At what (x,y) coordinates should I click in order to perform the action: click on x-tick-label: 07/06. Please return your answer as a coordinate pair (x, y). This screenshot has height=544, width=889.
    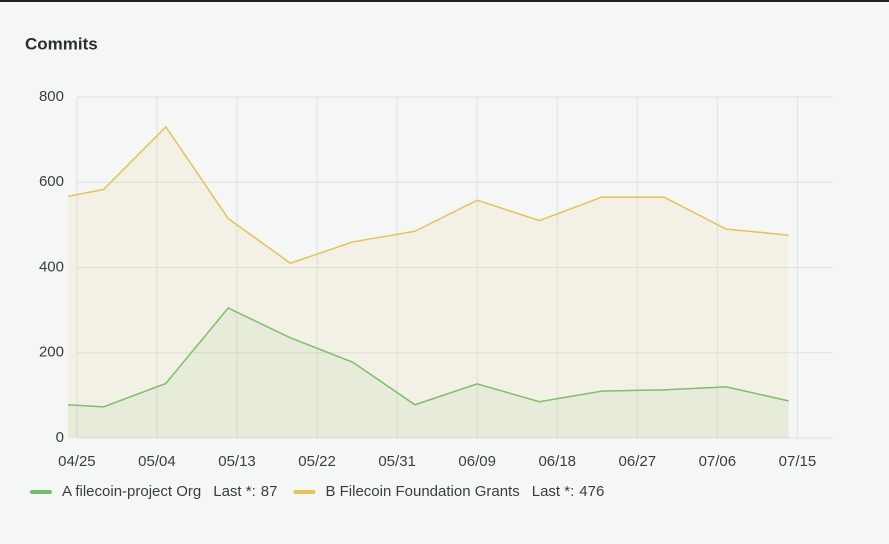
    Looking at the image, I should click on (718, 461).